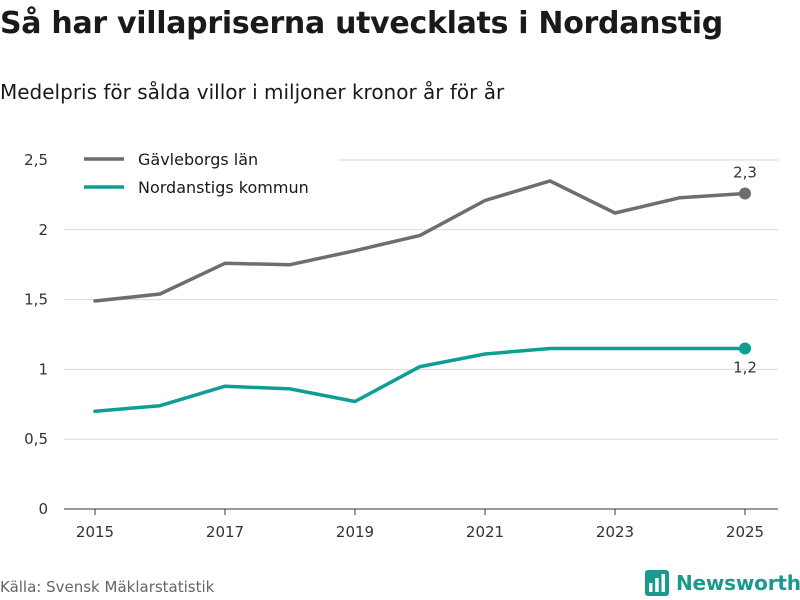  Describe the element at coordinates (200, 177) in the screenshot. I see `legend: Gävleborgs län Nordanstigs kommun` at that location.